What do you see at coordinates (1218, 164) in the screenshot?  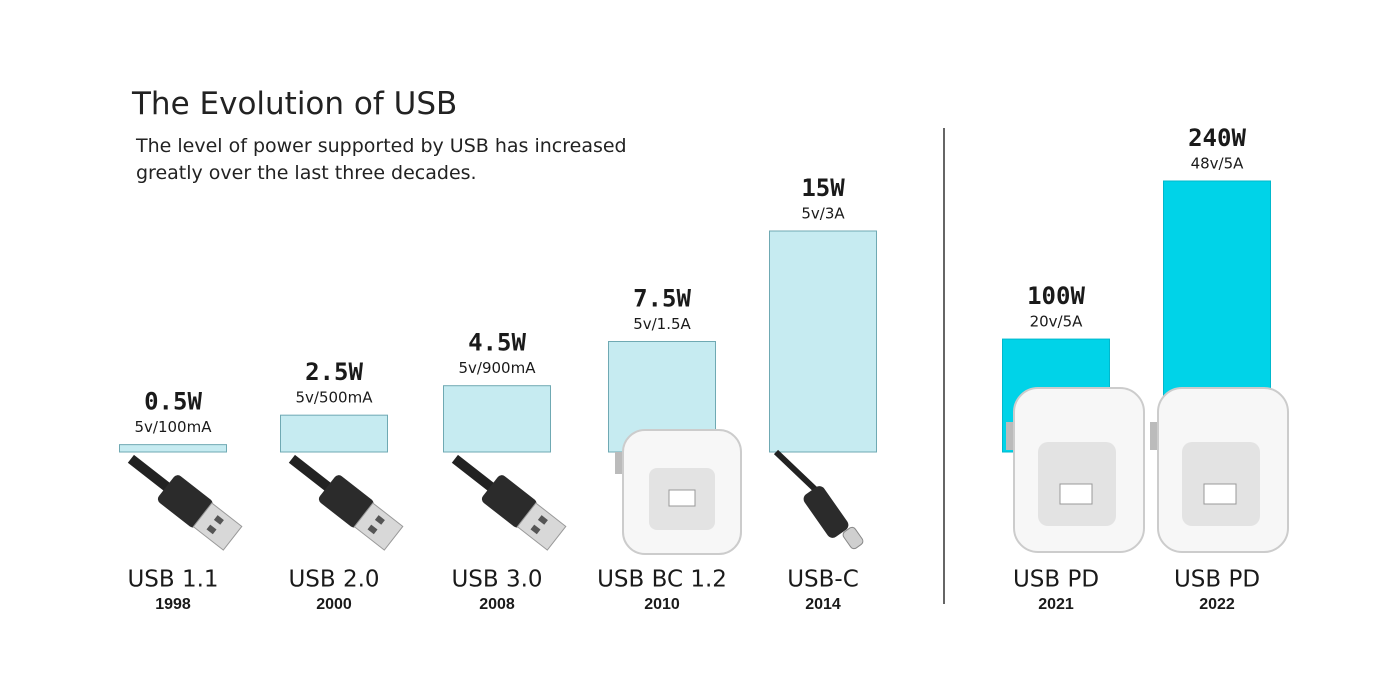 I see `spec-label: 48v/5A` at bounding box center [1218, 164].